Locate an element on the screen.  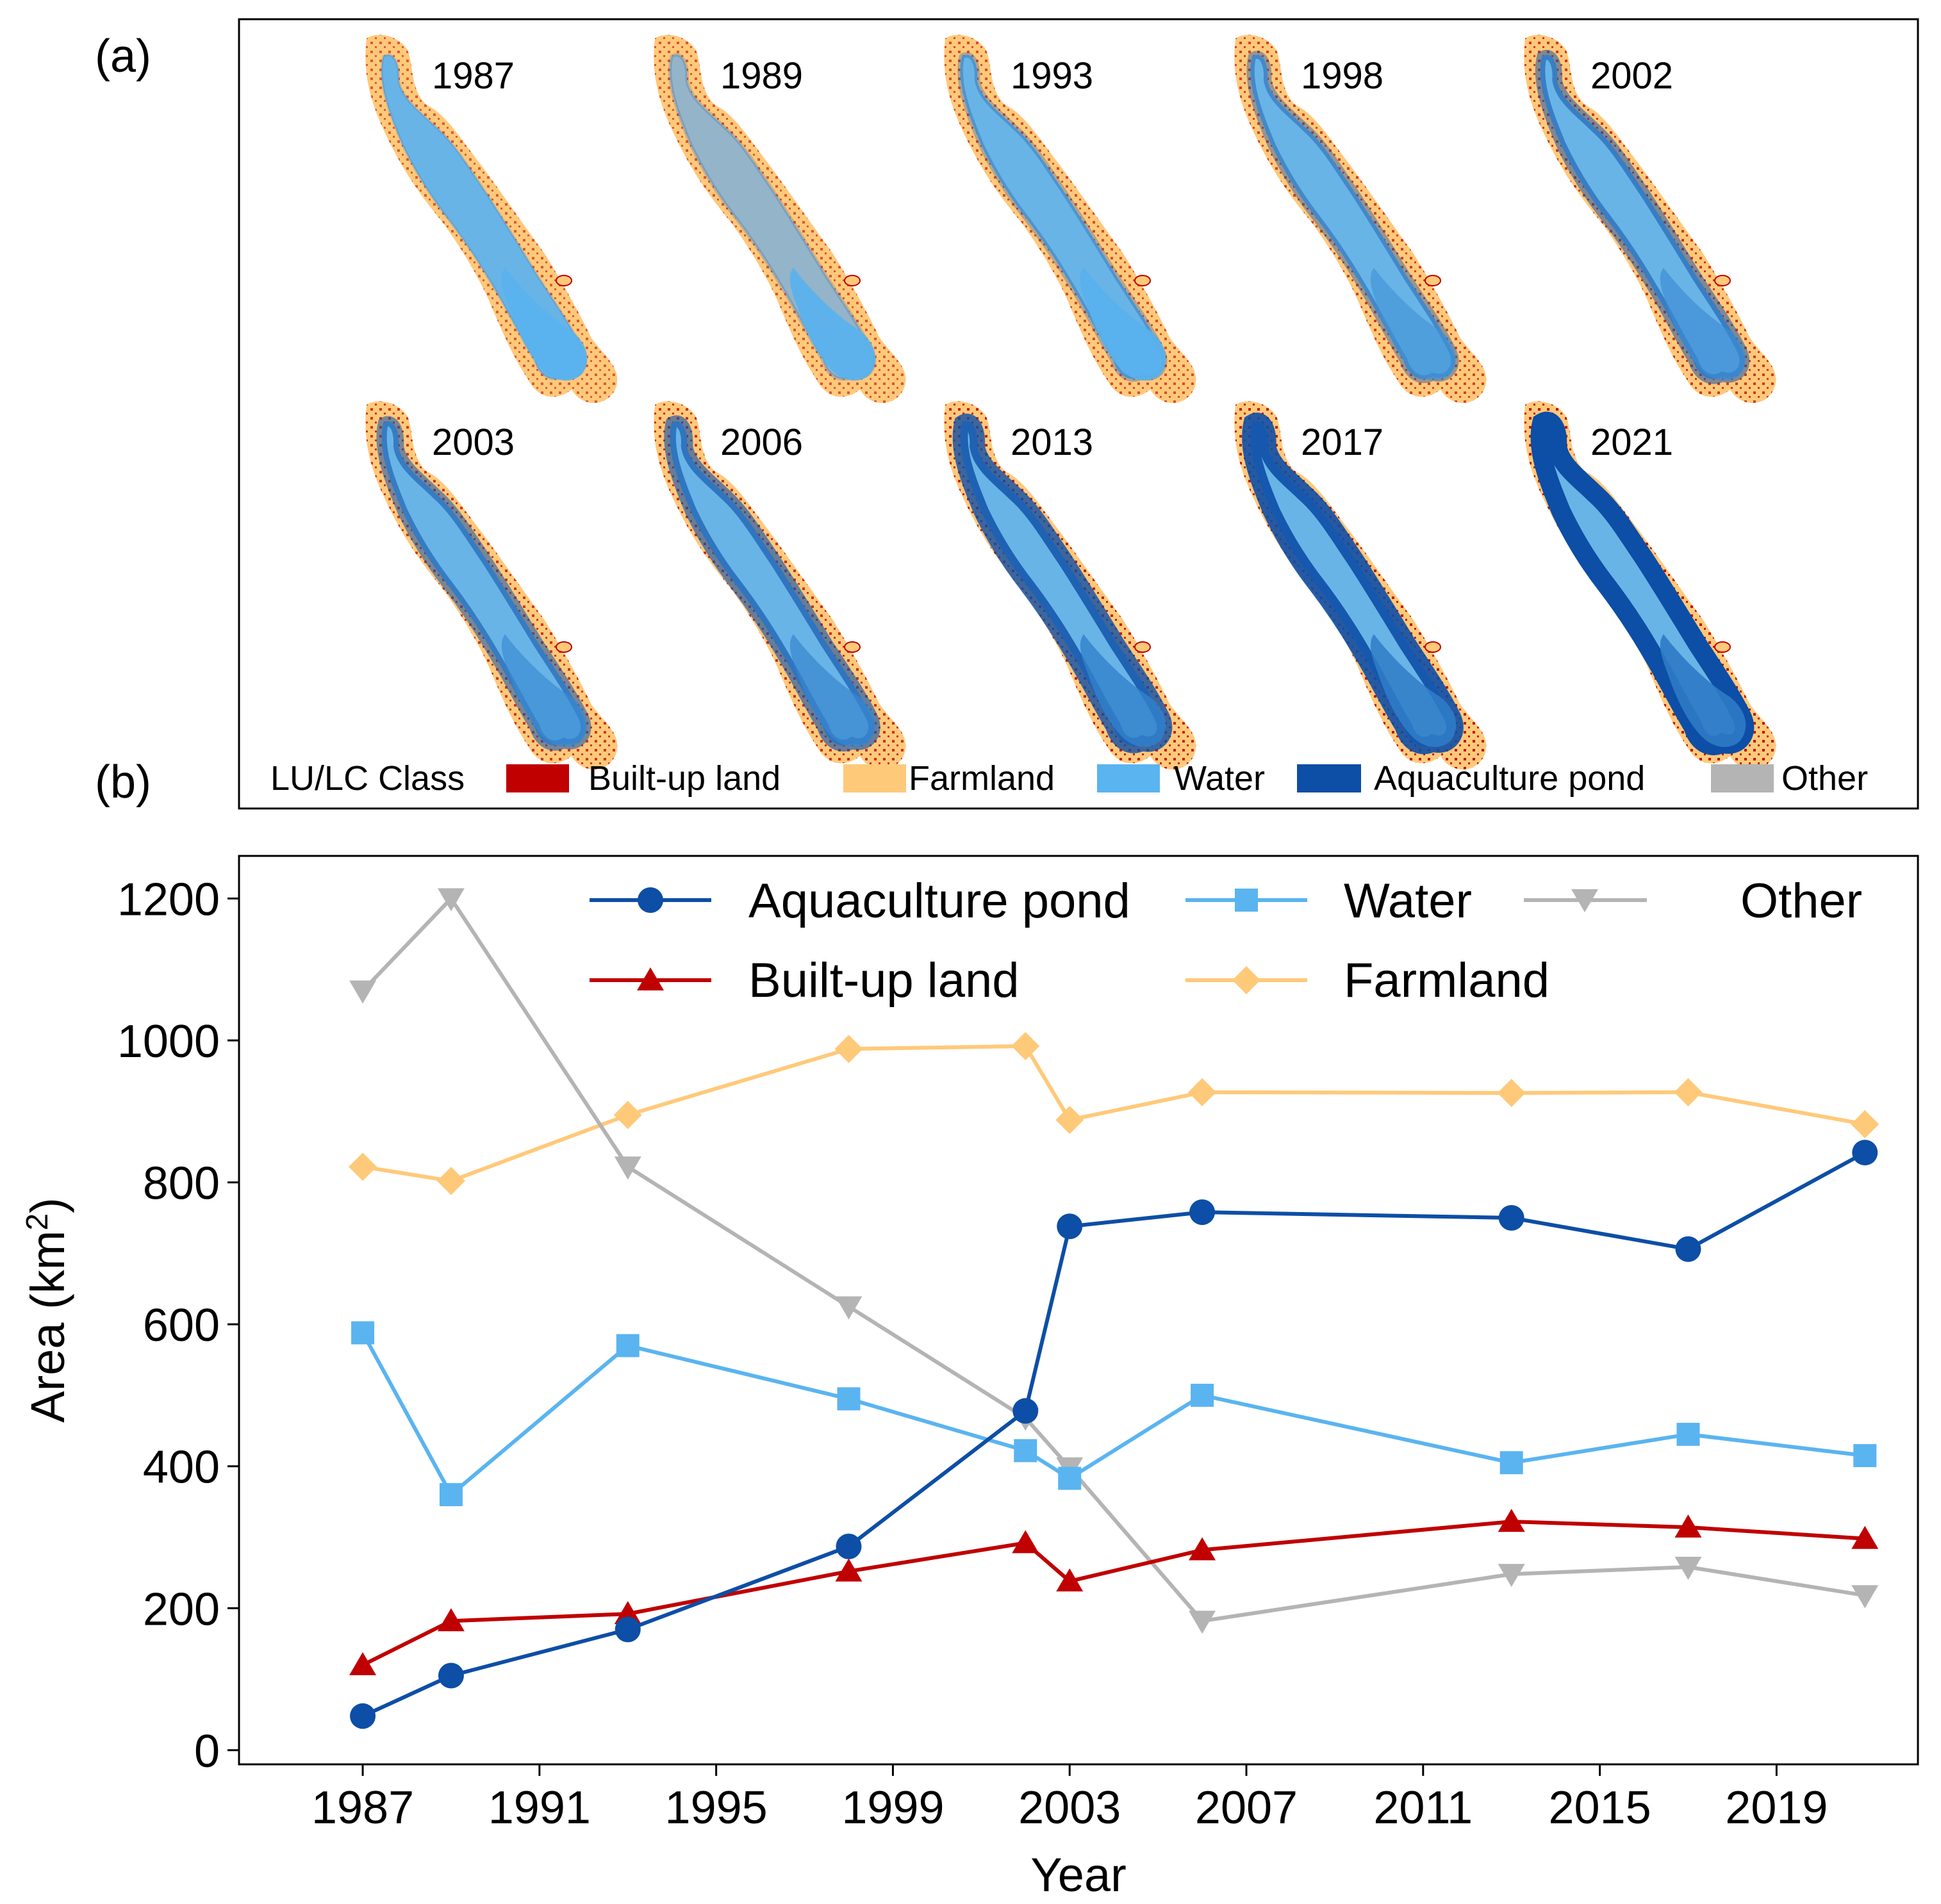
x-tick-label: 2015 is located at coordinates (1600, 1808).